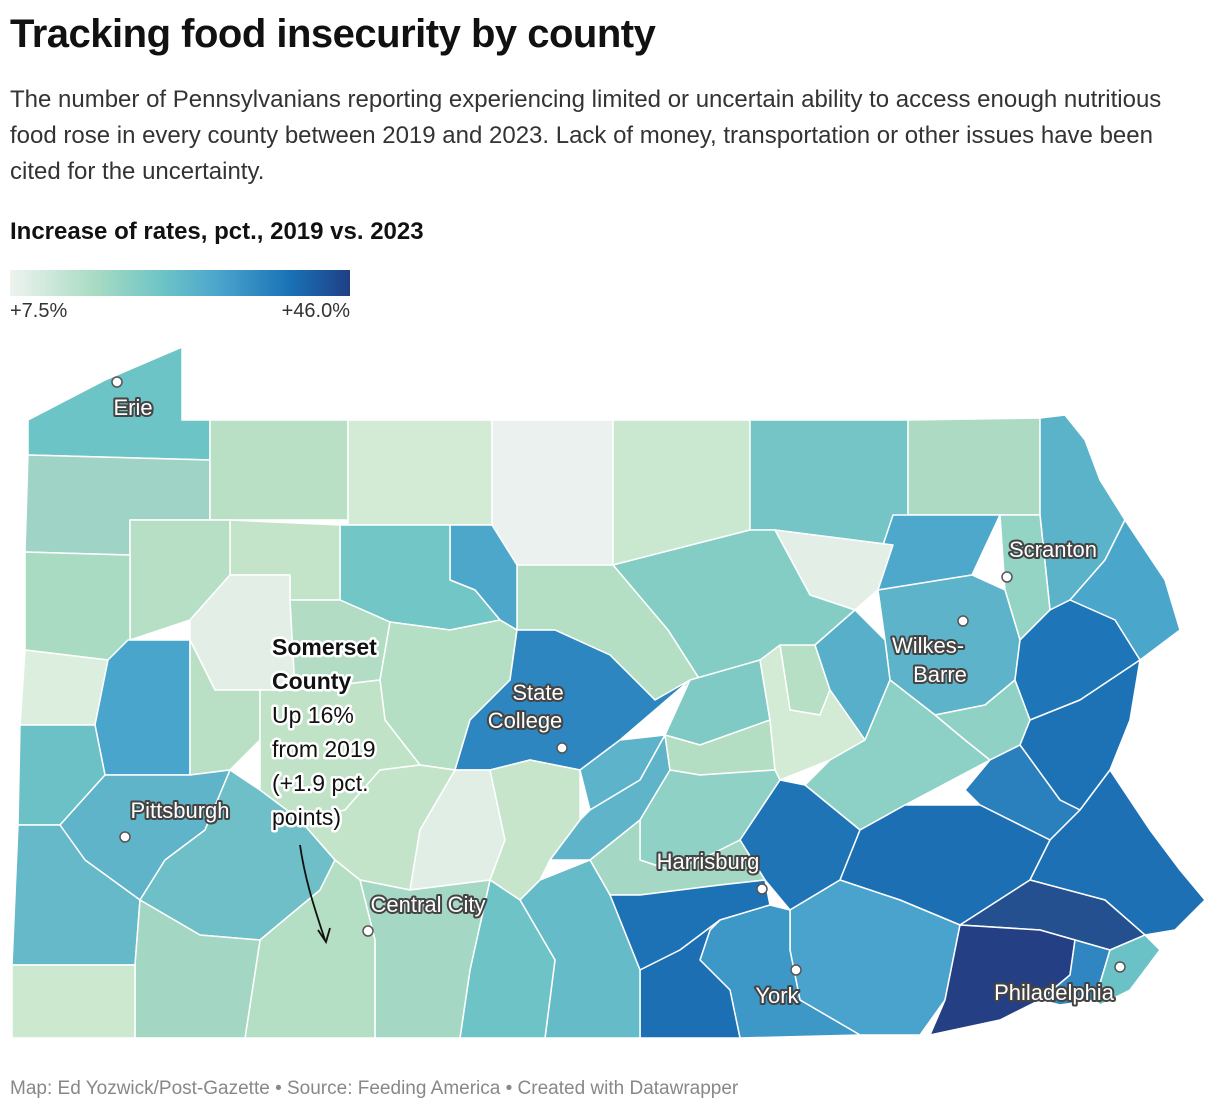 The width and height of the screenshot is (1220, 1114). Describe the element at coordinates (39, 311) in the screenshot. I see `legend-min-label: +7.5%` at that location.